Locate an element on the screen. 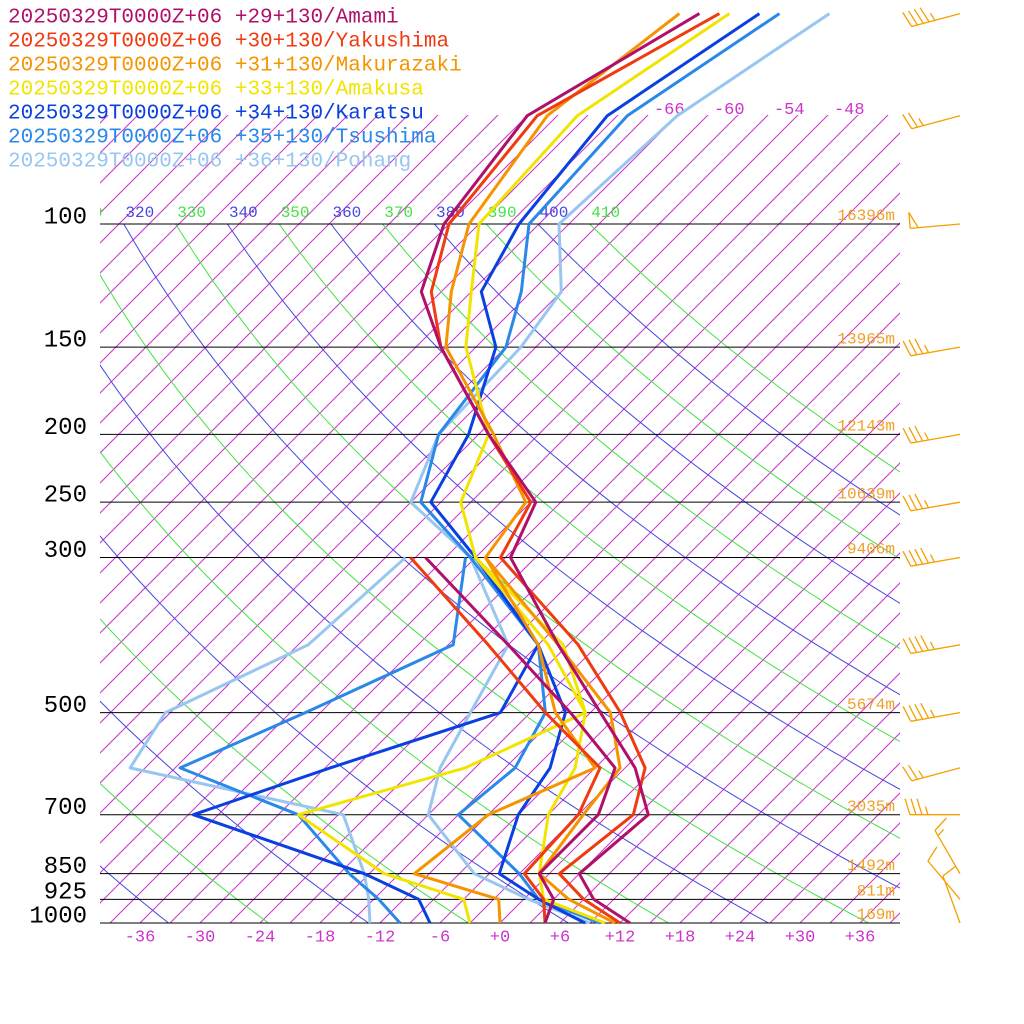  y-tick-label: 850 is located at coordinates (65, 867).